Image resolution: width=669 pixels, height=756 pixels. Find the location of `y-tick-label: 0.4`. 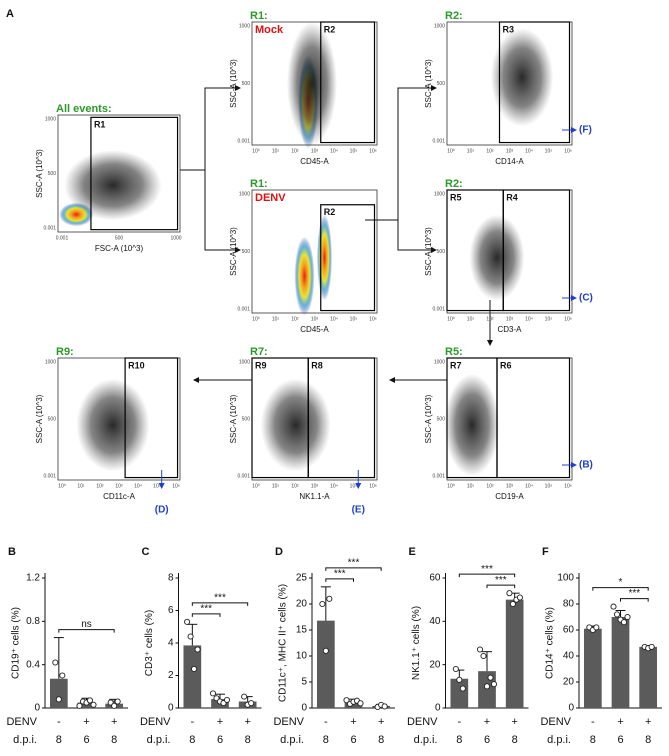

y-tick-label: 0.4 is located at coordinates (33, 664).